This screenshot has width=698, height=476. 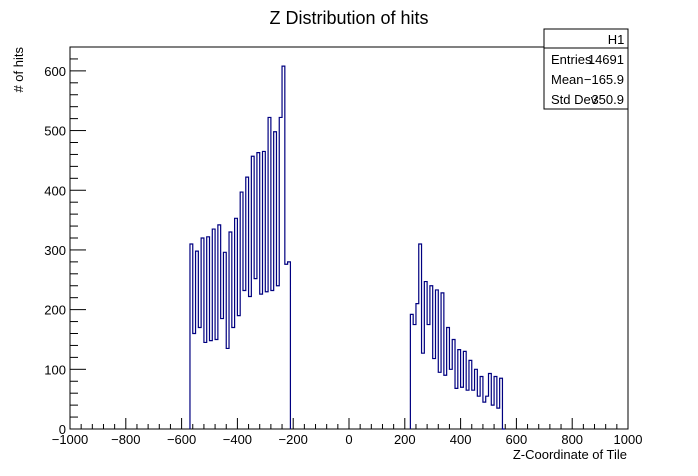 What do you see at coordinates (348, 18) in the screenshot?
I see `chart-title: Z Distribution of hits` at bounding box center [348, 18].